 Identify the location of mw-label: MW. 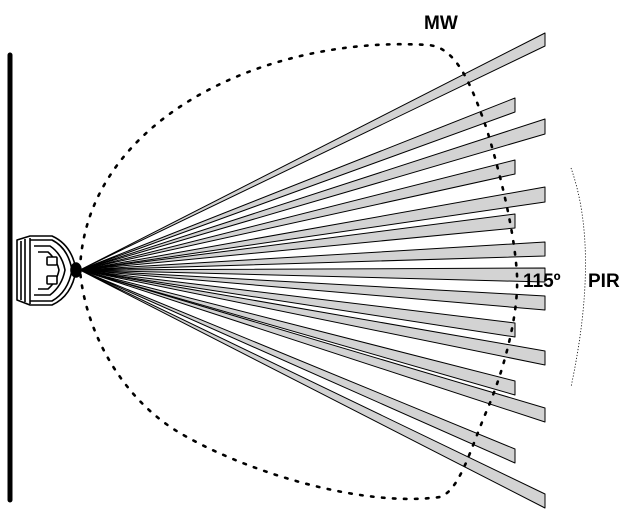
(441, 23).